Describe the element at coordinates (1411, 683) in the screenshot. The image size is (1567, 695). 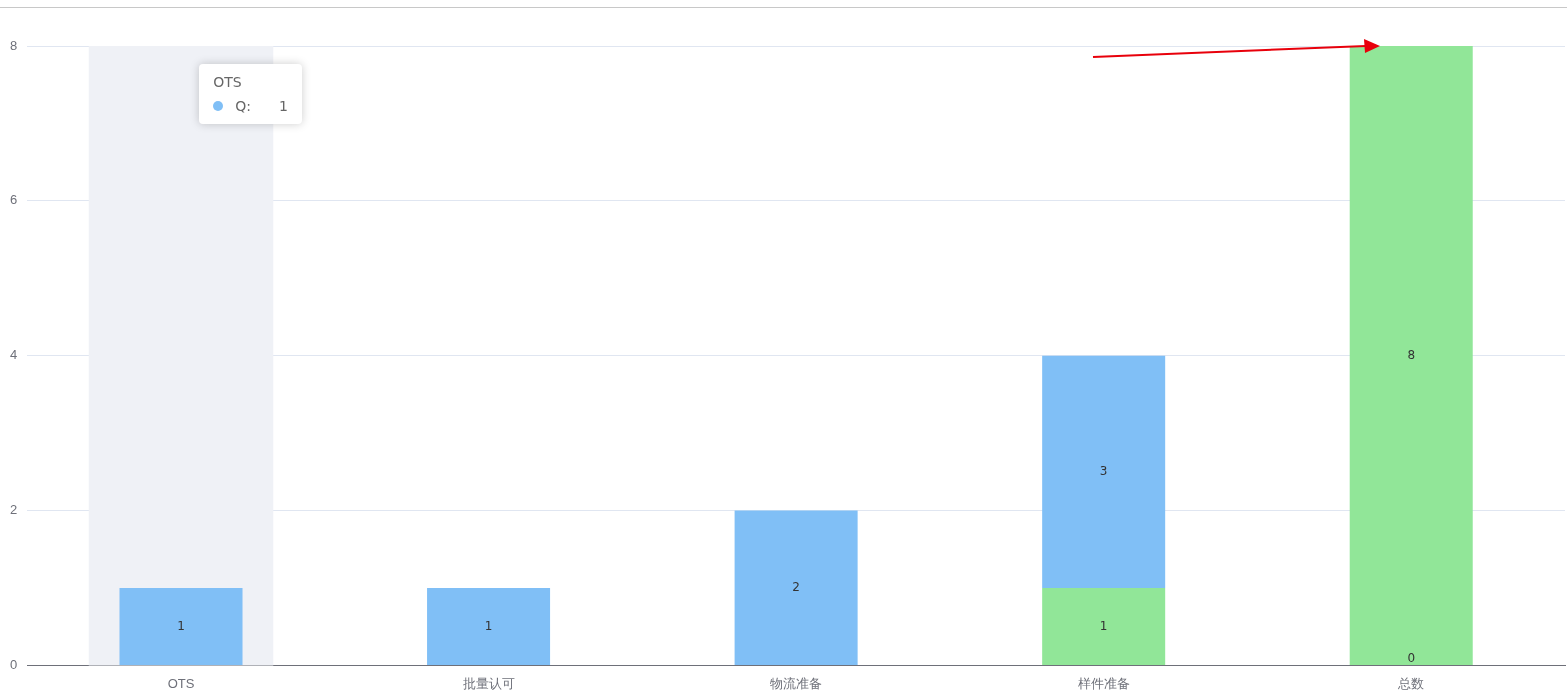
I see `x-tick-label: 总数` at that location.